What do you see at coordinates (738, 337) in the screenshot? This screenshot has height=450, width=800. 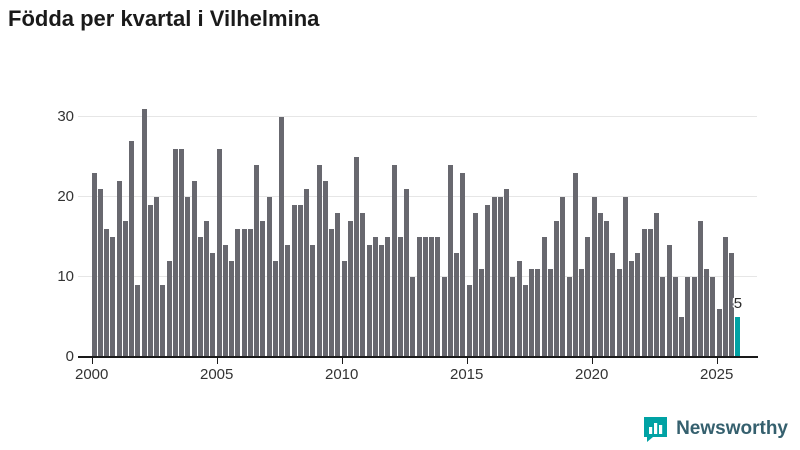 I see `highlighted-bar` at bounding box center [738, 337].